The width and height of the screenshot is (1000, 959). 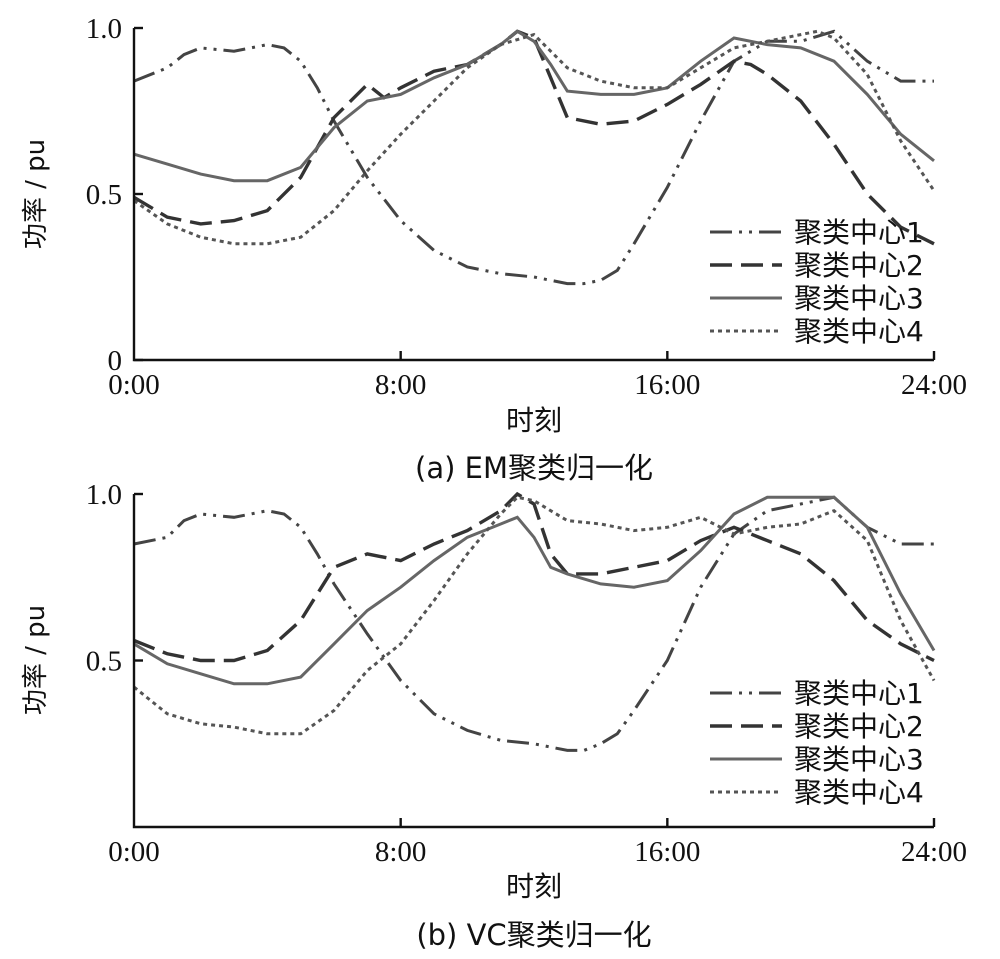 What do you see at coordinates (533, 935) in the screenshot?
I see `panel-caption: (b) VC聚类归一化` at bounding box center [533, 935].